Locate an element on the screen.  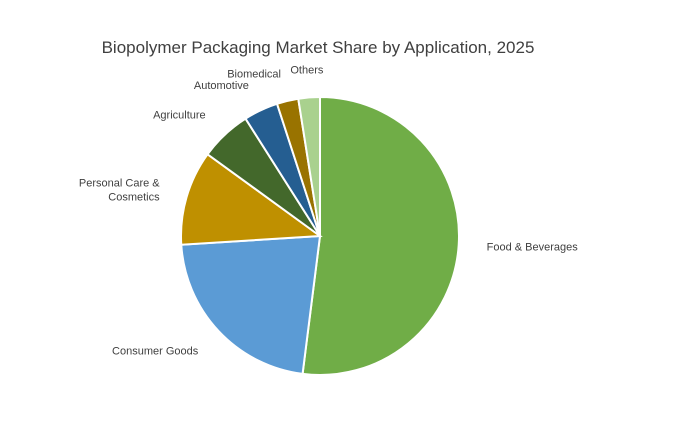
slice-label-line: Personal Care & is located at coordinates (119, 183).